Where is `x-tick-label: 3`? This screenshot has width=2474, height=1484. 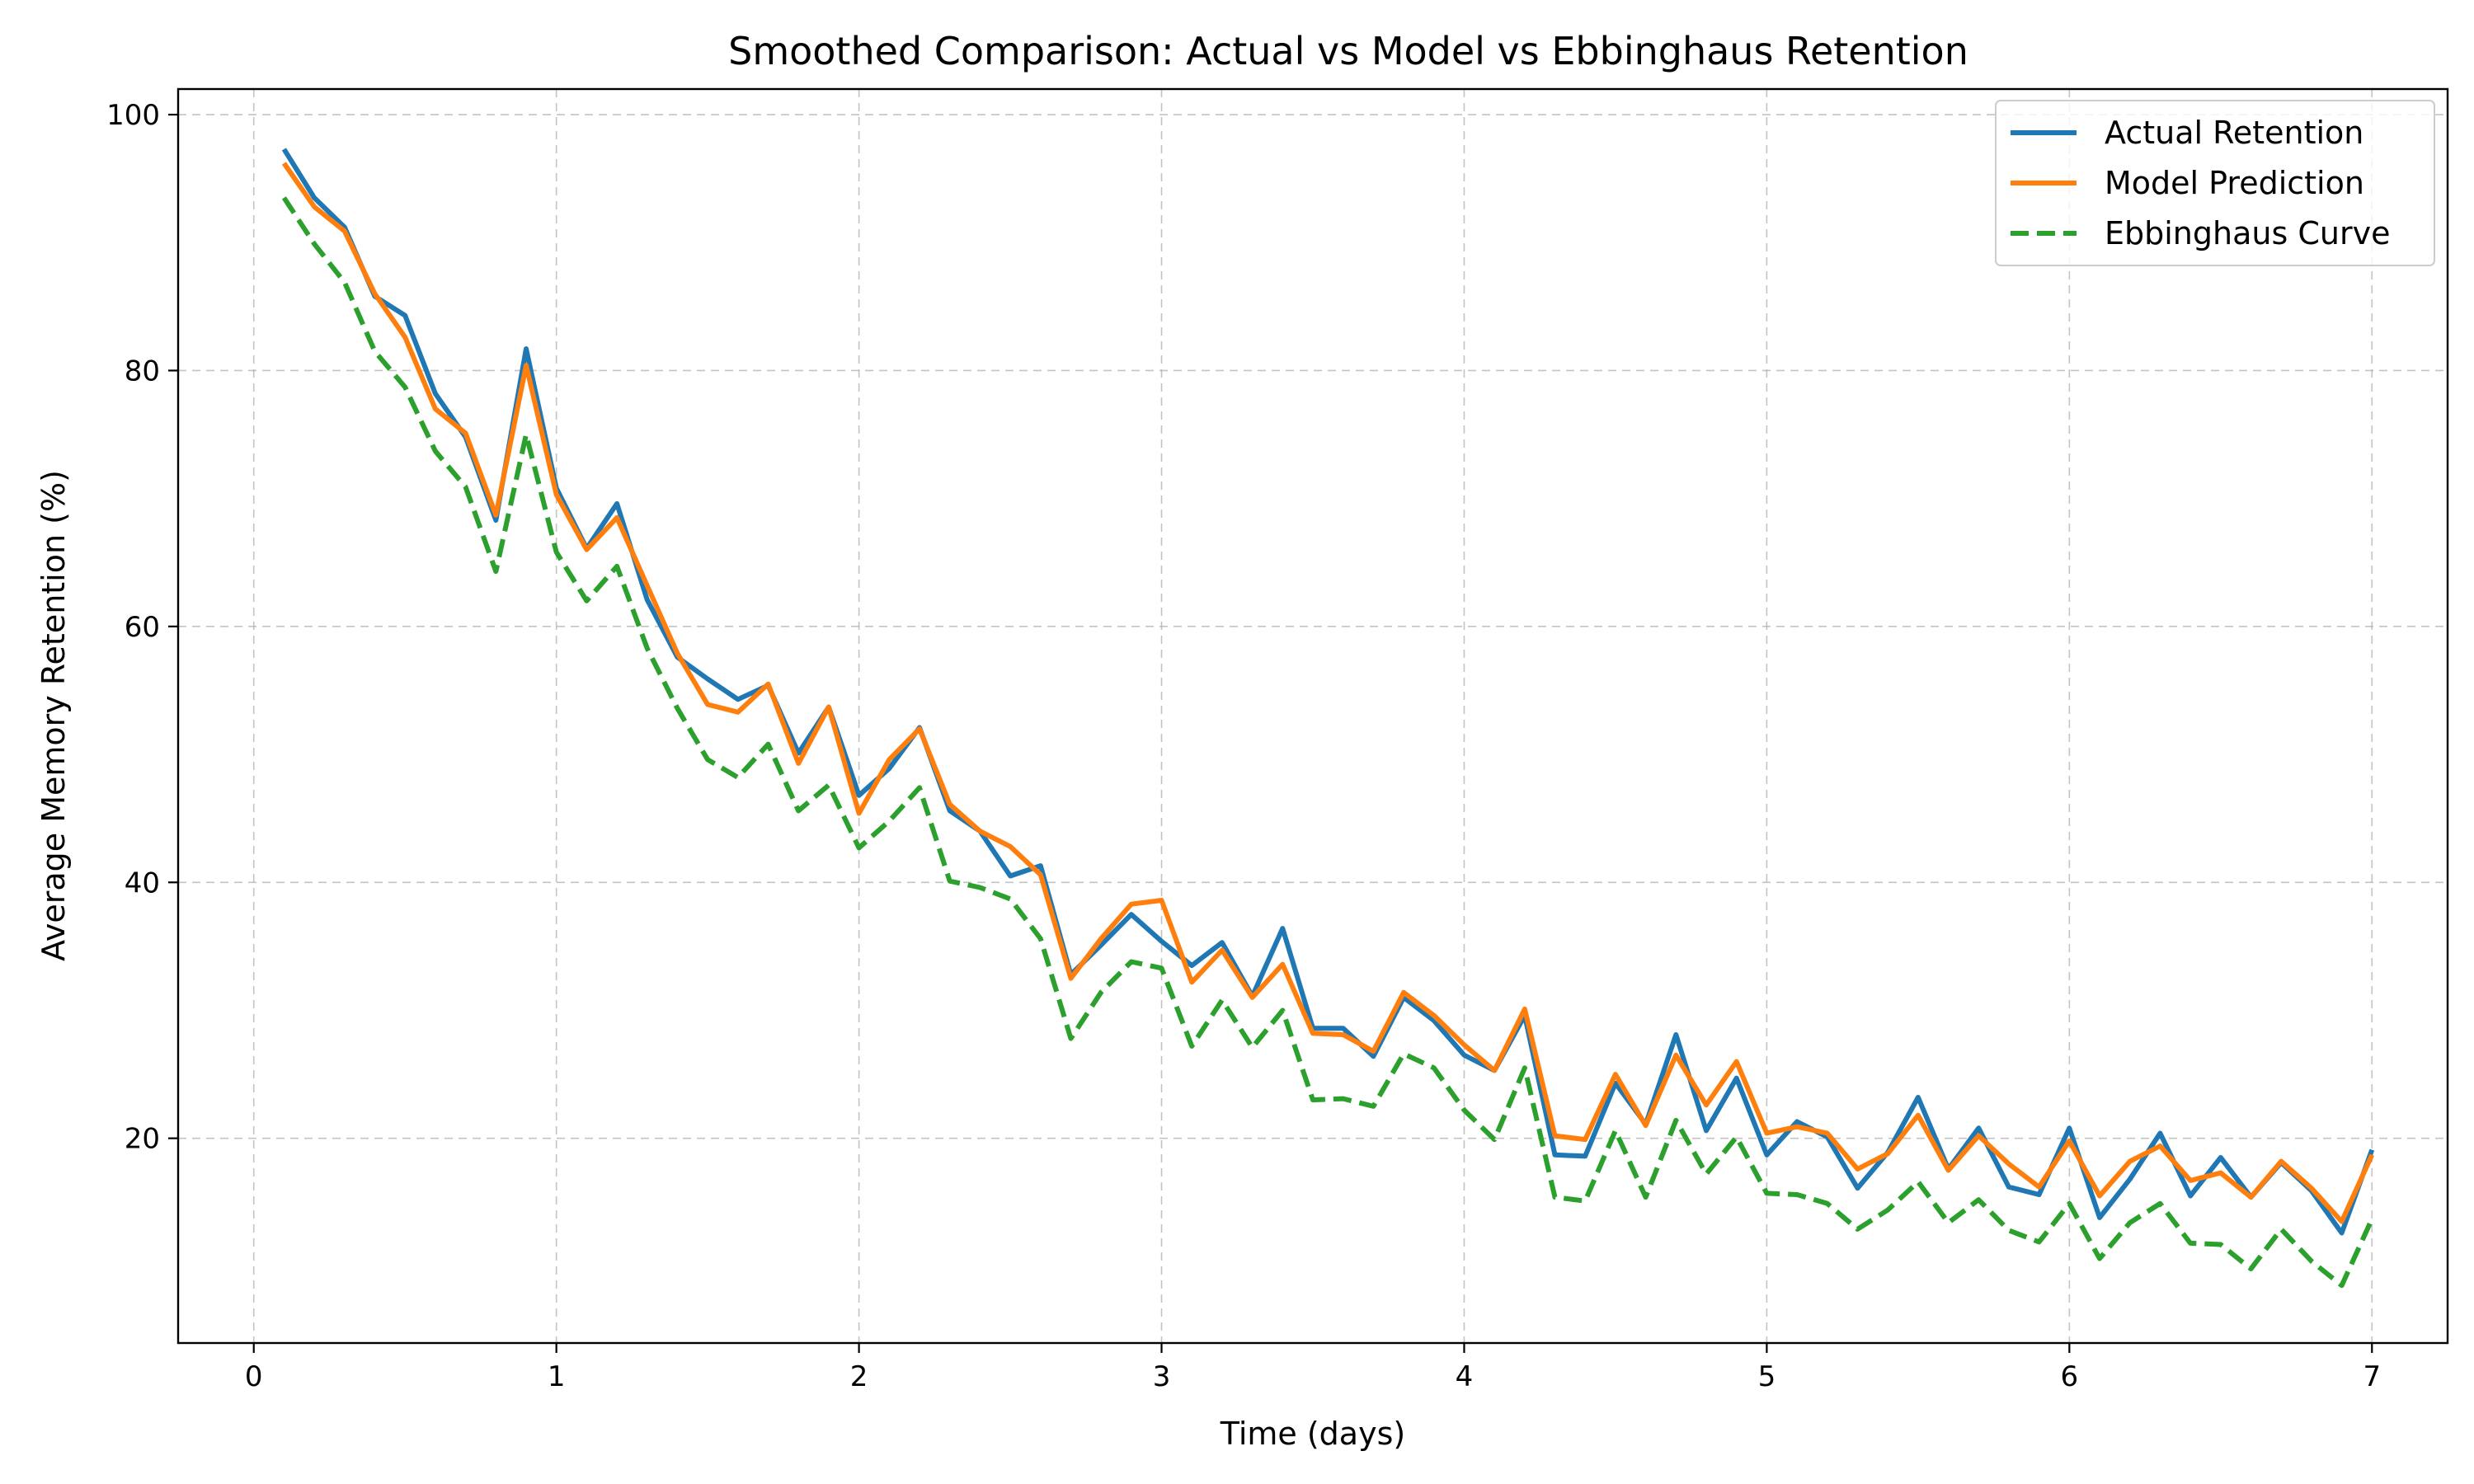 x-tick-label: 3 is located at coordinates (1162, 1376).